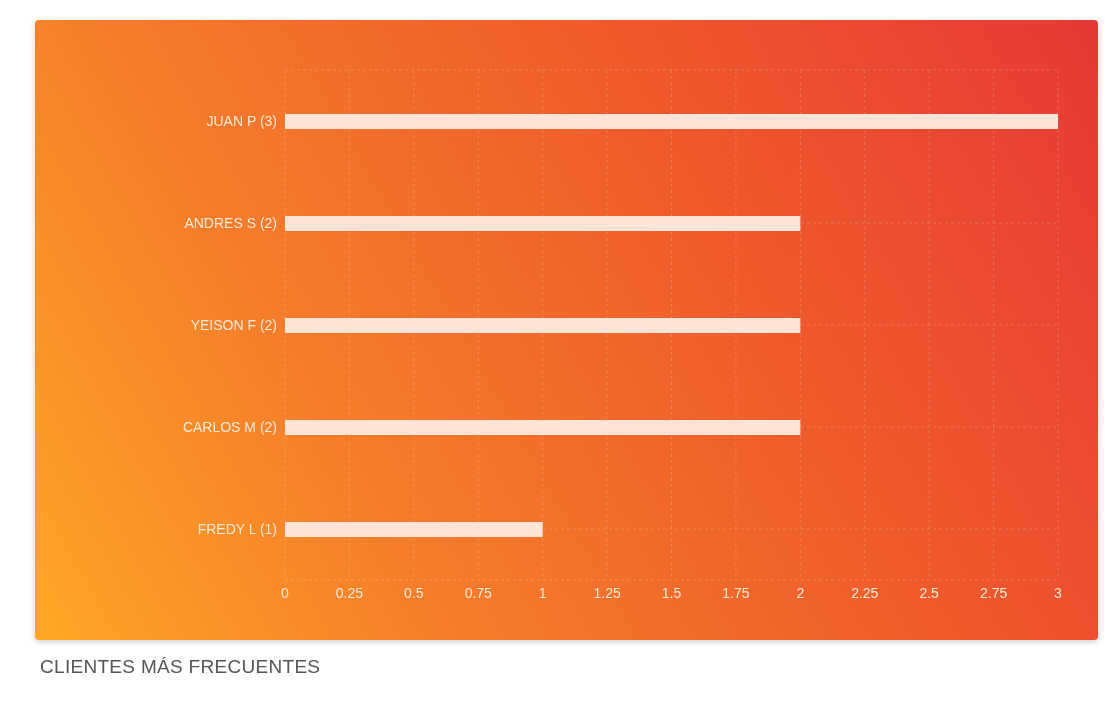 The width and height of the screenshot is (1110, 711). I want to click on x-tick-label: 2.25, so click(865, 592).